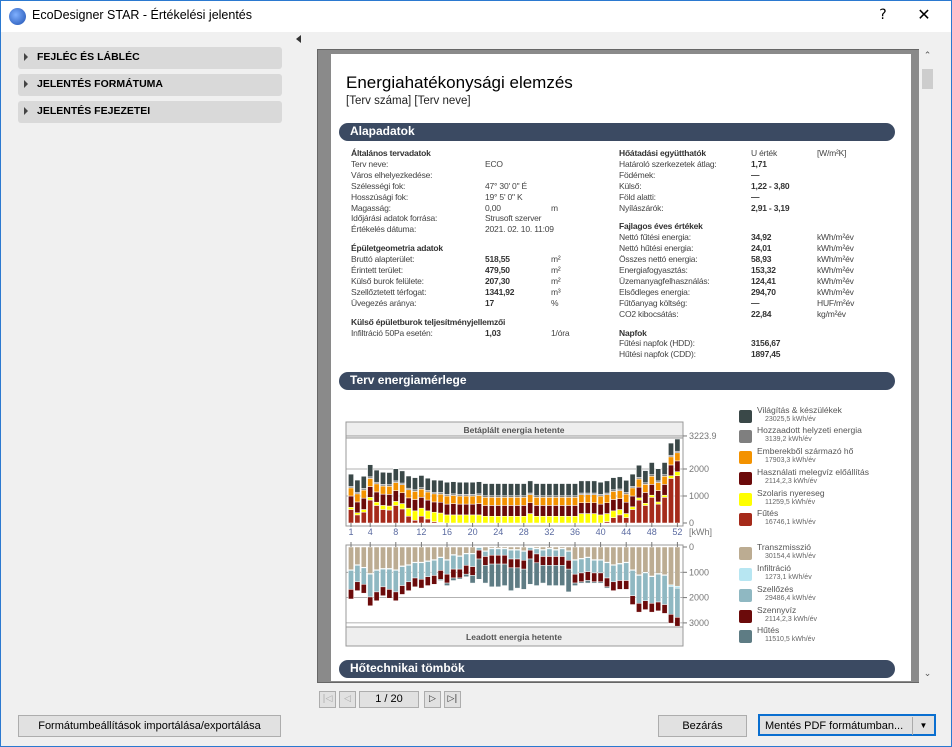 This screenshot has width=952, height=747. What do you see at coordinates (378, 185) in the screenshot?
I see `row-label: Szélességi fok:` at bounding box center [378, 185].